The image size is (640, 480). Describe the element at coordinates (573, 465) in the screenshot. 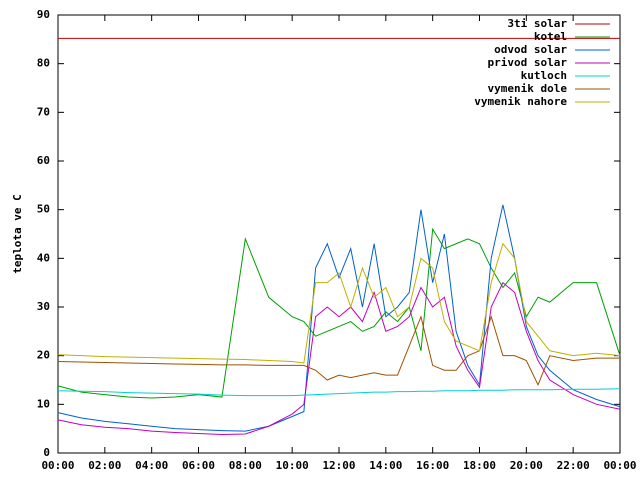

I see `x-tick-label: 22:00` at that location.